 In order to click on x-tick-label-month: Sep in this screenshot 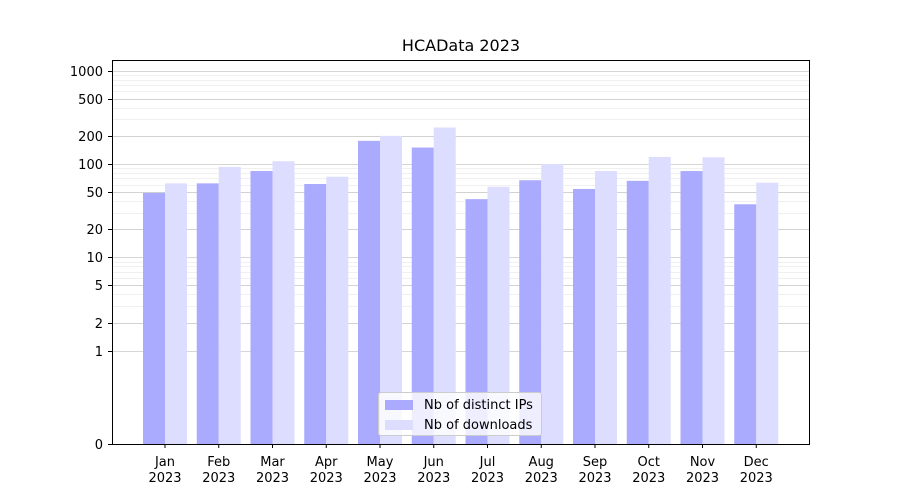, I will do `click(595, 462)`.